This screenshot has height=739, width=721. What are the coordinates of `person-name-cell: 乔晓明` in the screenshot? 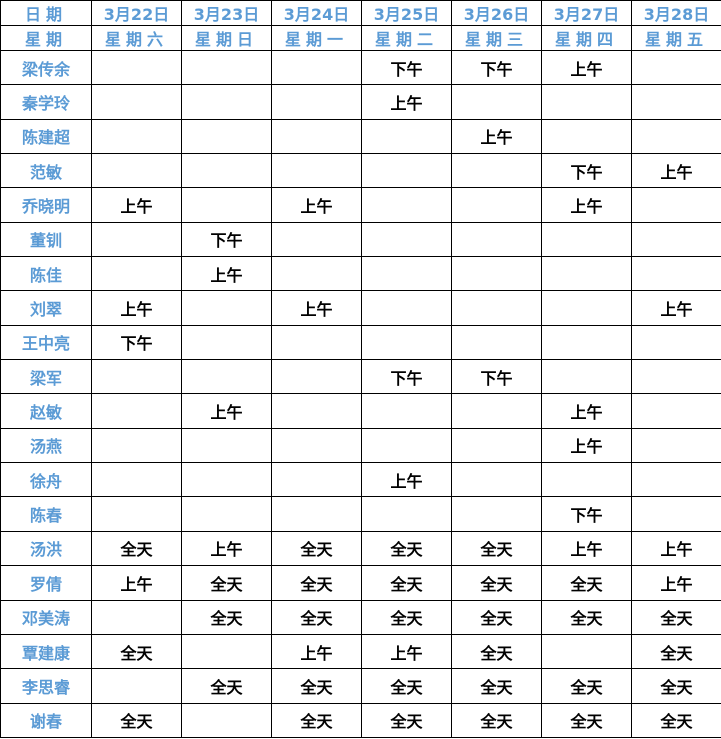 It's located at (46, 205).